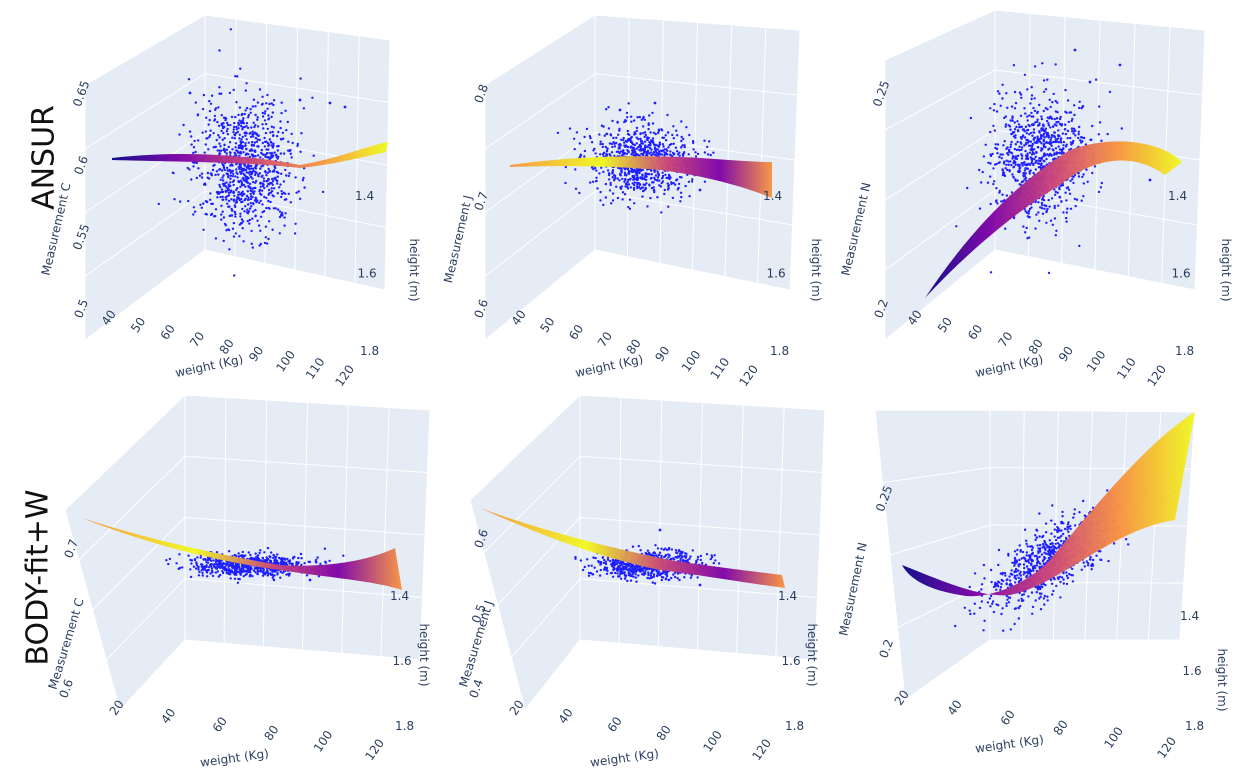 This screenshot has width=1240, height=782. I want to click on grid-line, so click(305, 526).